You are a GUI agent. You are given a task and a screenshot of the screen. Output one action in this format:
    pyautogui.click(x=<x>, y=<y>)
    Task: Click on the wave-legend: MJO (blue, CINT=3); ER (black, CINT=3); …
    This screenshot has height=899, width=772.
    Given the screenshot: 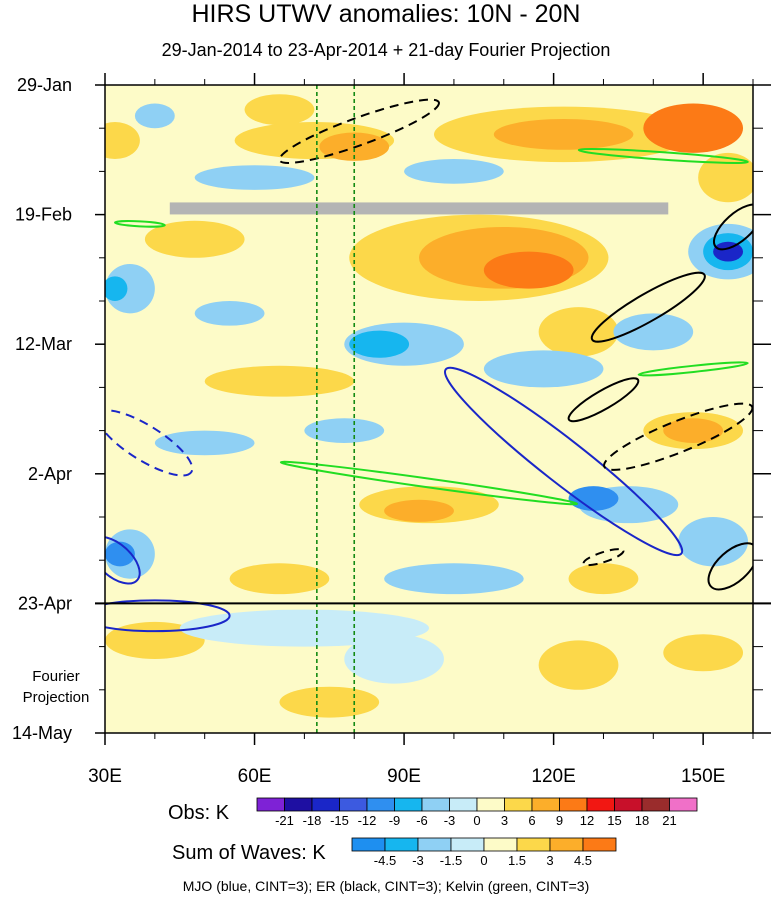 What is the action you would take?
    pyautogui.click(x=386, y=886)
    